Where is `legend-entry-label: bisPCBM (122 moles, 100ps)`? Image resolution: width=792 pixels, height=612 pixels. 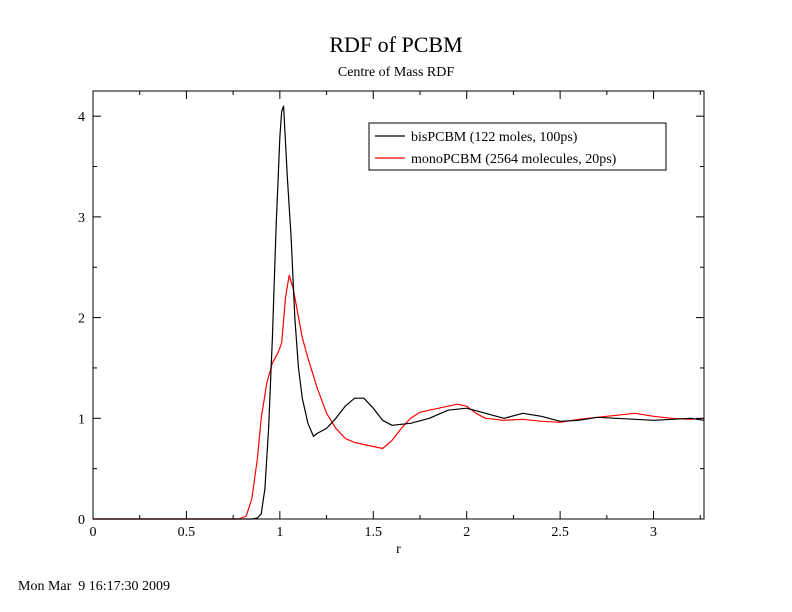
legend-entry-label: bisPCBM (122 moles, 100ps) is located at coordinates (494, 137).